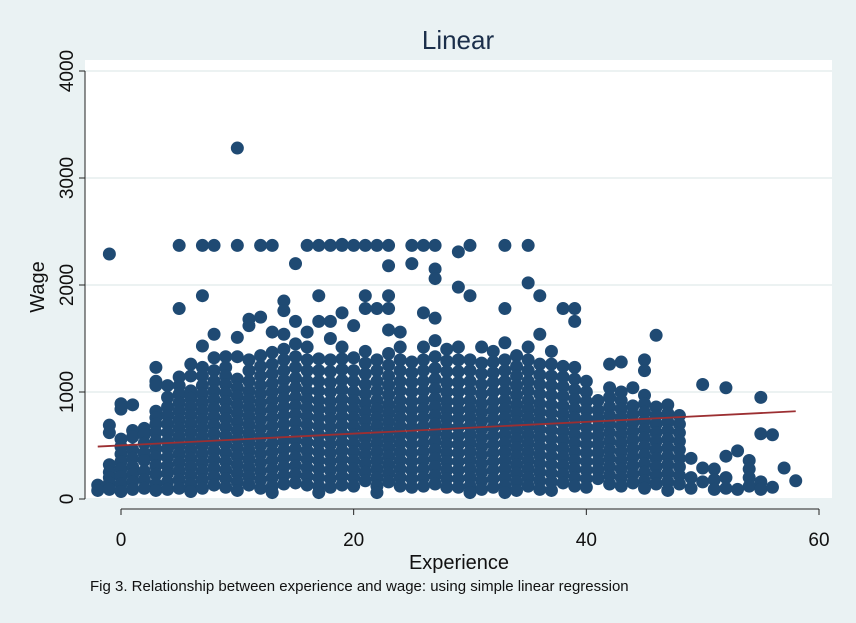 Image resolution: width=856 pixels, height=623 pixels. I want to click on y-tick-label: 2000, so click(67, 285).